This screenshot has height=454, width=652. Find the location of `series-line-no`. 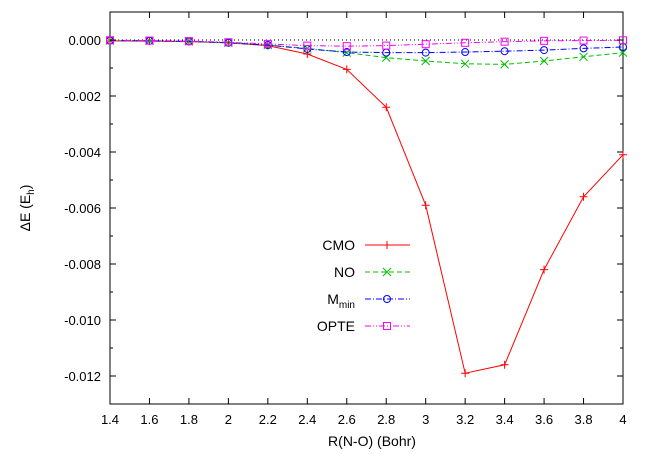

series-line-no is located at coordinates (366, 52).